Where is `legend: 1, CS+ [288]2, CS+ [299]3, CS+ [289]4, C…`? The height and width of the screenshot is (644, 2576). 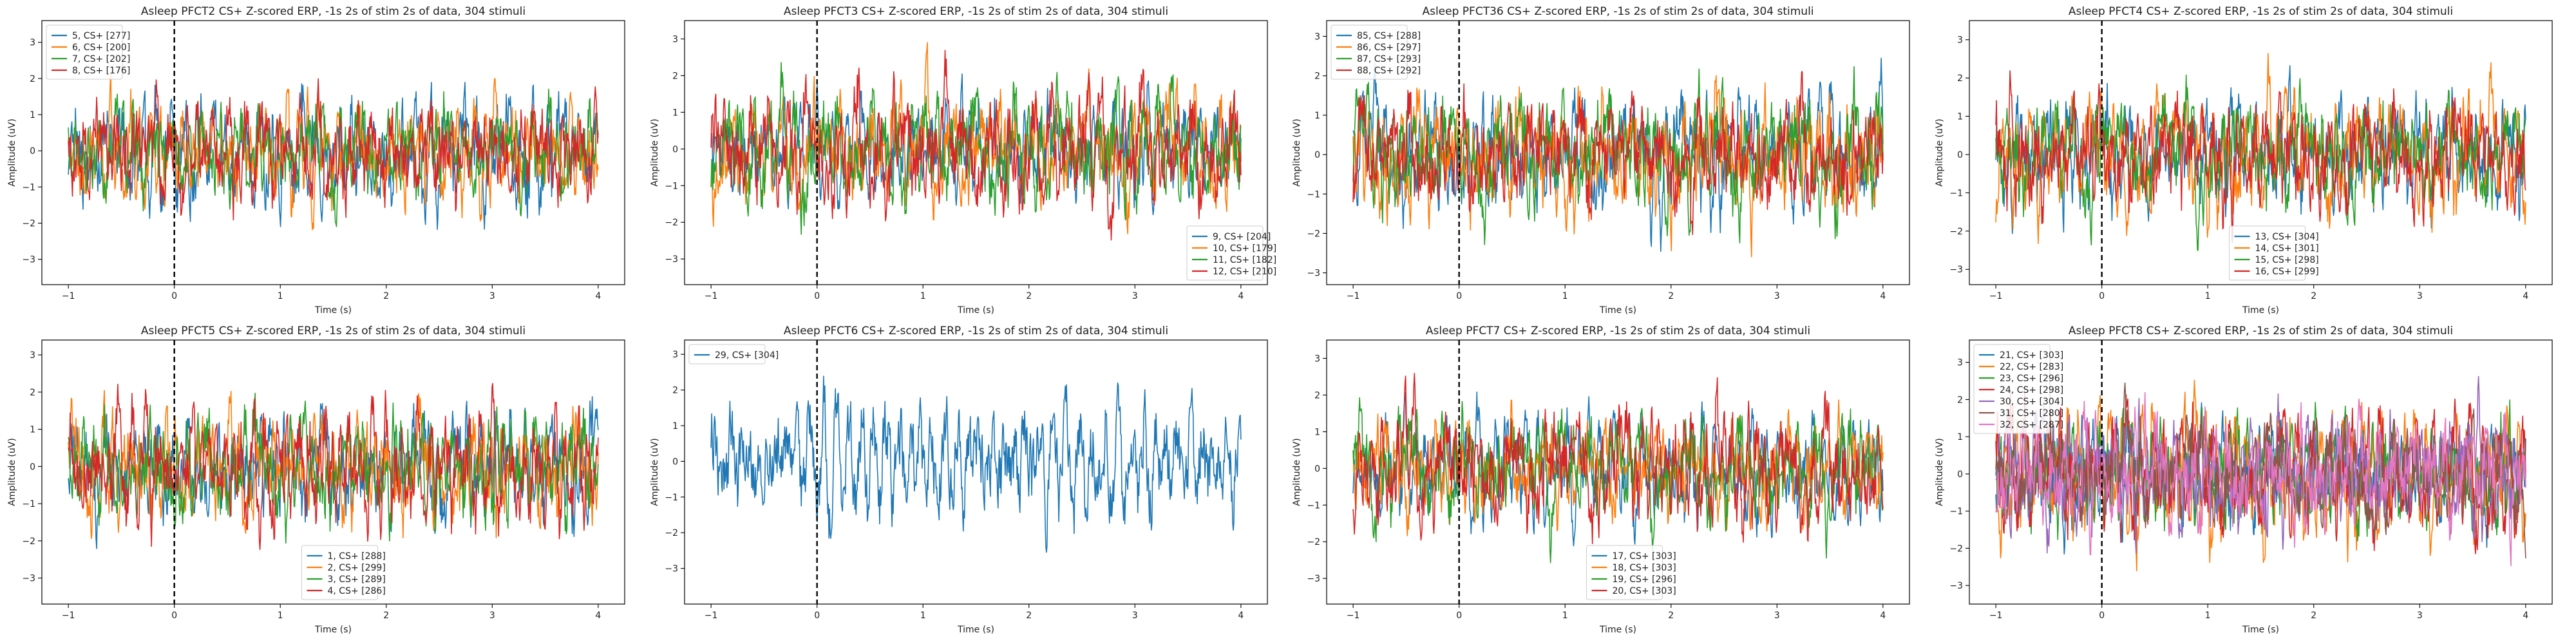 legend: 1, CS+ [288]2, CS+ [299]3, CS+ [289]4, C… is located at coordinates (343, 572).